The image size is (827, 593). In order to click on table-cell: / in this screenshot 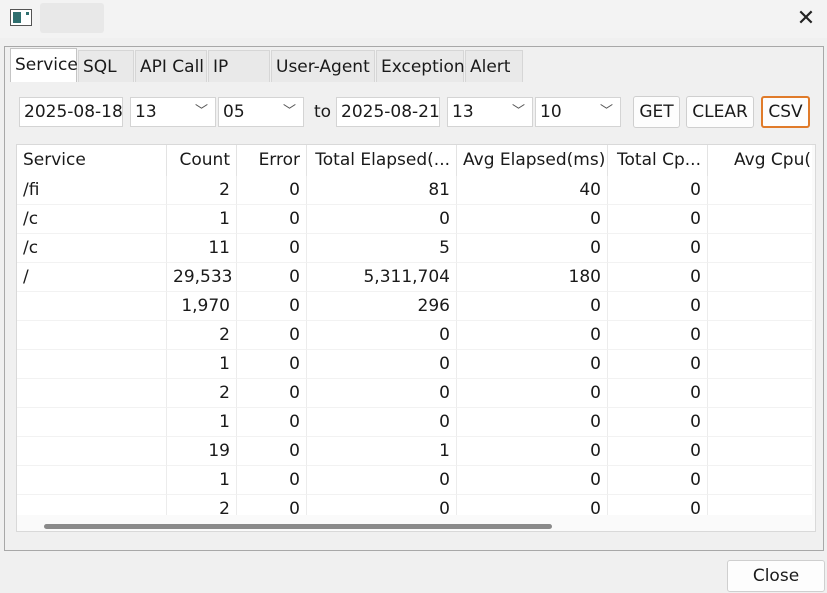, I will do `click(92, 277)`.